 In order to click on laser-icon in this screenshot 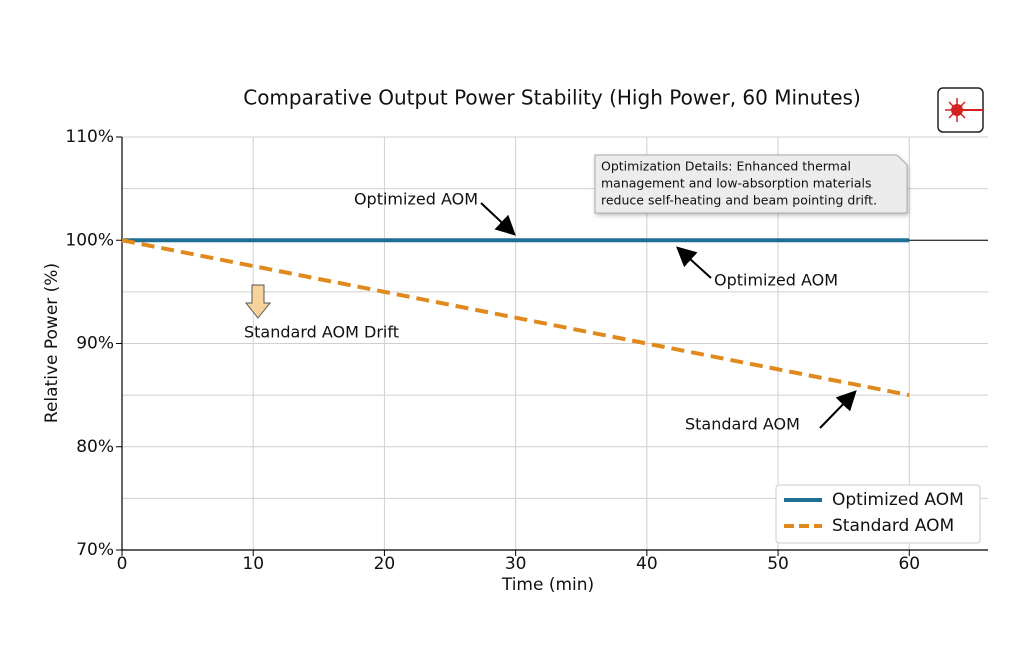, I will do `click(960, 110)`.